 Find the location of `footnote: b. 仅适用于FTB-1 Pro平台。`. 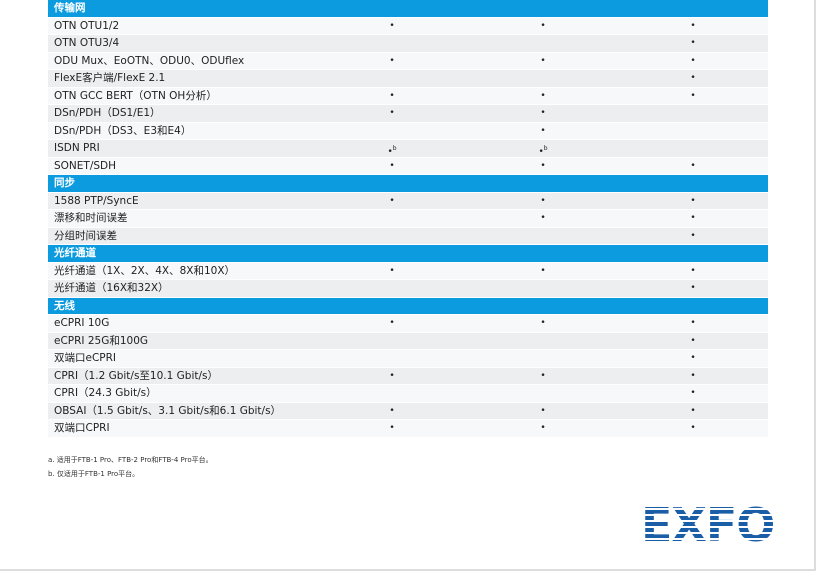

footnote: b. 仅适用于FTB-1 Pro平台。 is located at coordinates (94, 474).